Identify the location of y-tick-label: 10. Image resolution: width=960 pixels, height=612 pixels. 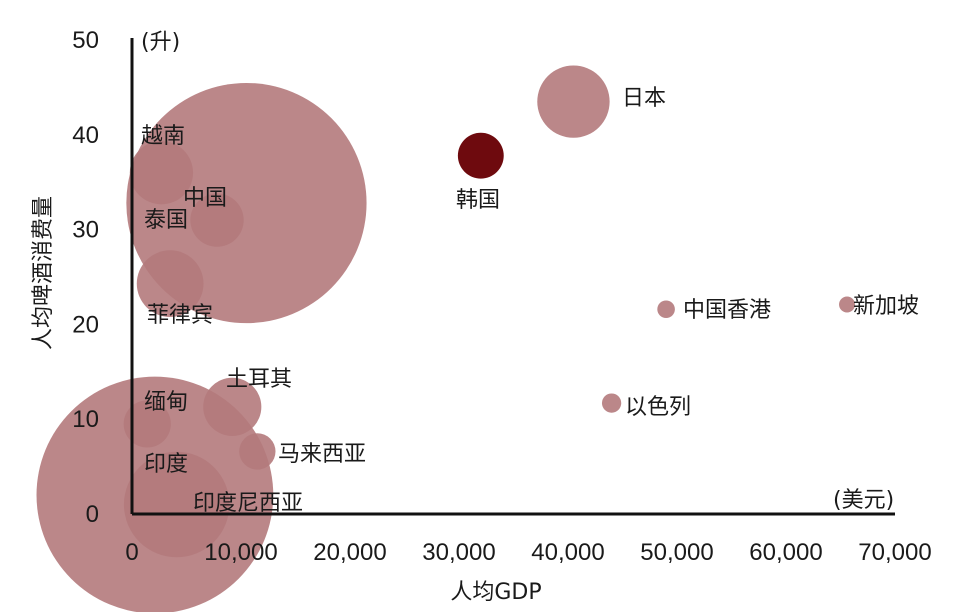
(85, 419).